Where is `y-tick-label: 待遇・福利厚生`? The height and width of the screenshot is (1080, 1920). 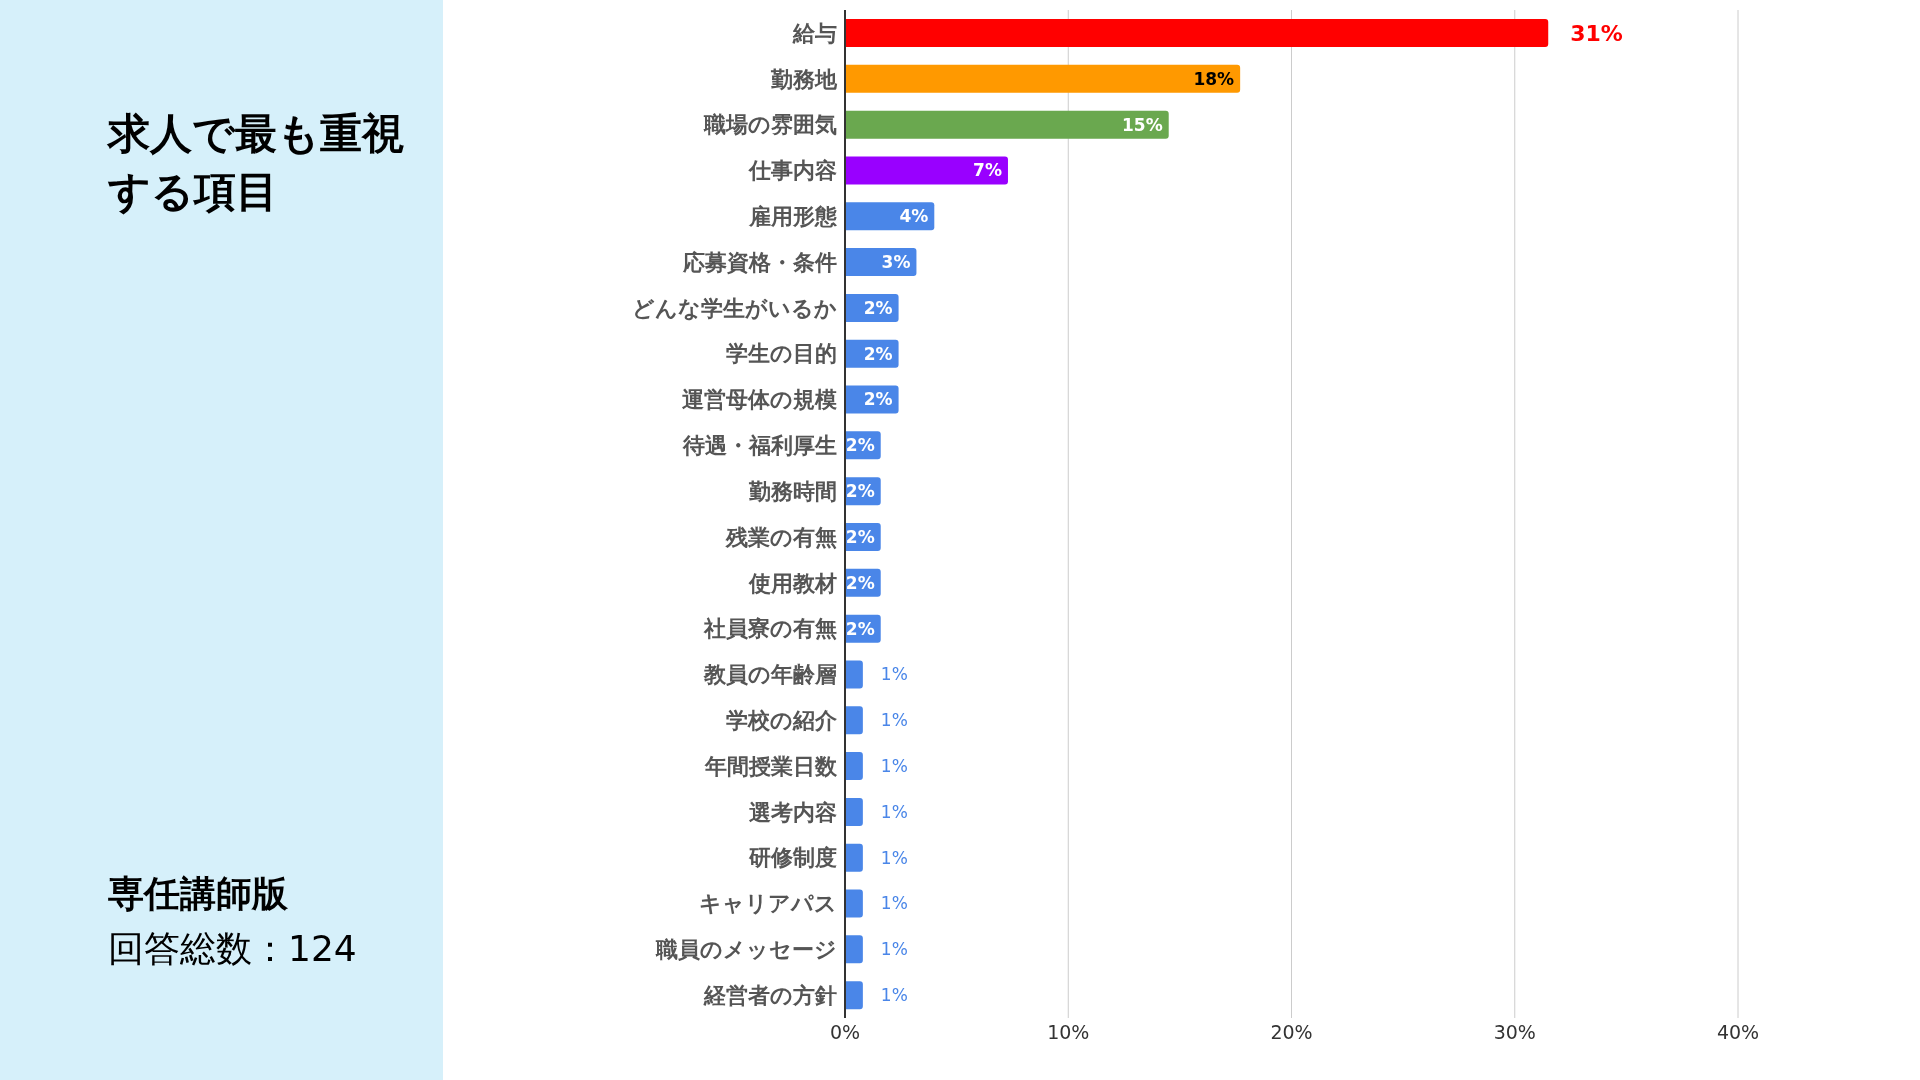 y-tick-label: 待遇・福利厚生 is located at coordinates (759, 446).